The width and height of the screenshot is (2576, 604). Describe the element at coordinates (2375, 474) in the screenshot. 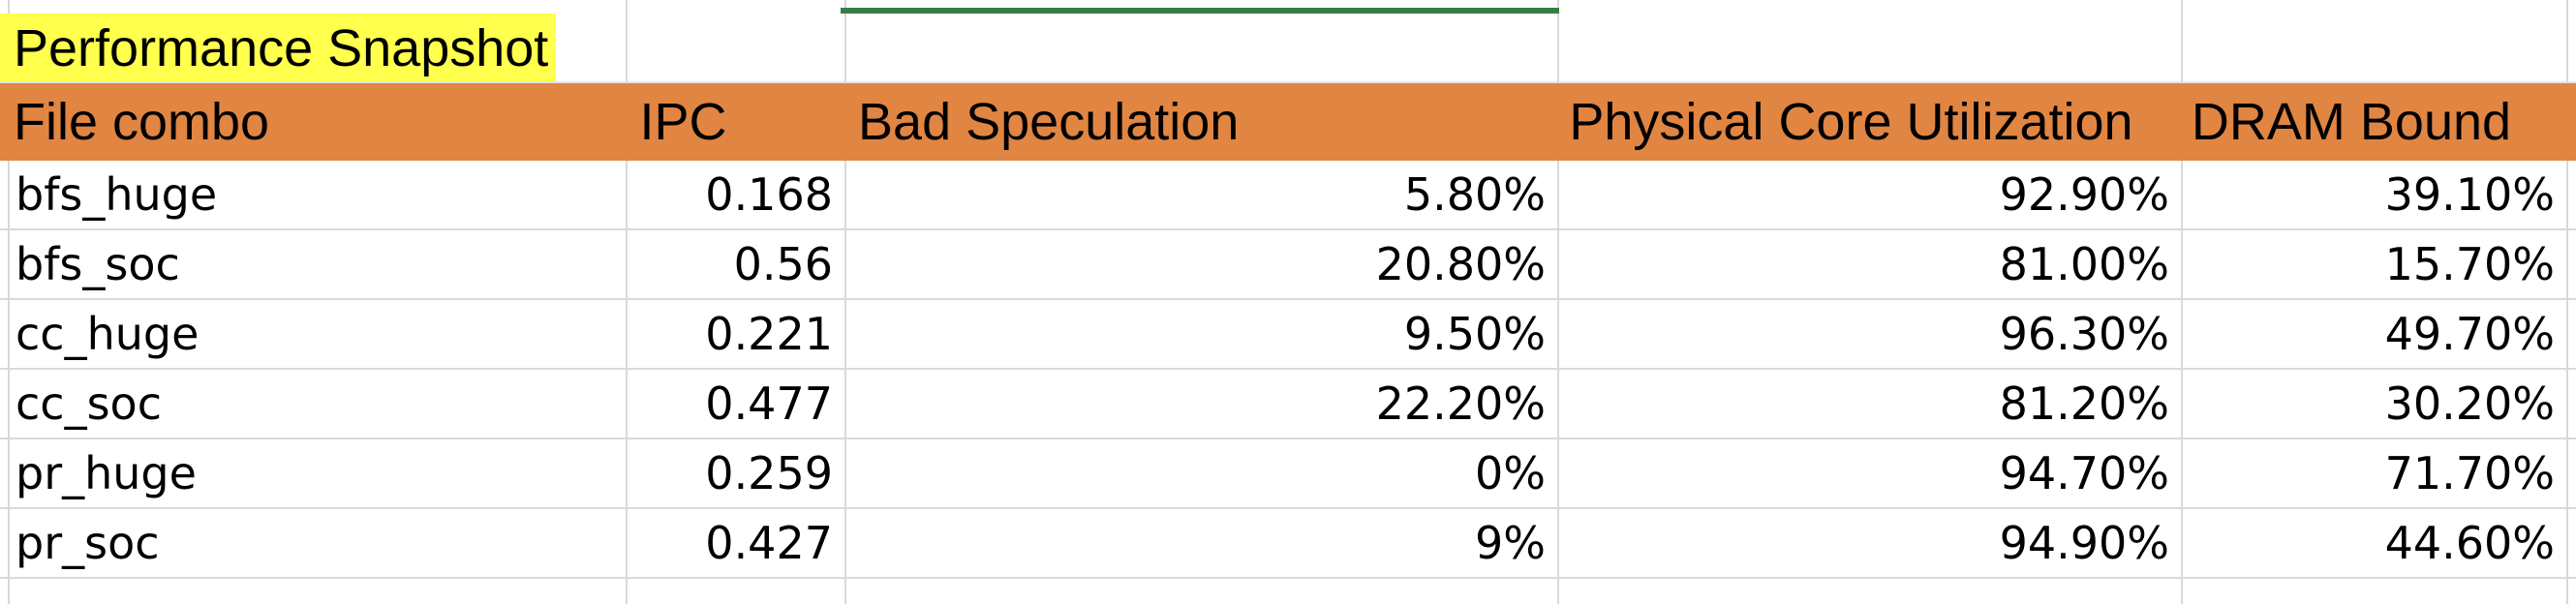

I see `cell-dram-bound: 71.70%` at that location.